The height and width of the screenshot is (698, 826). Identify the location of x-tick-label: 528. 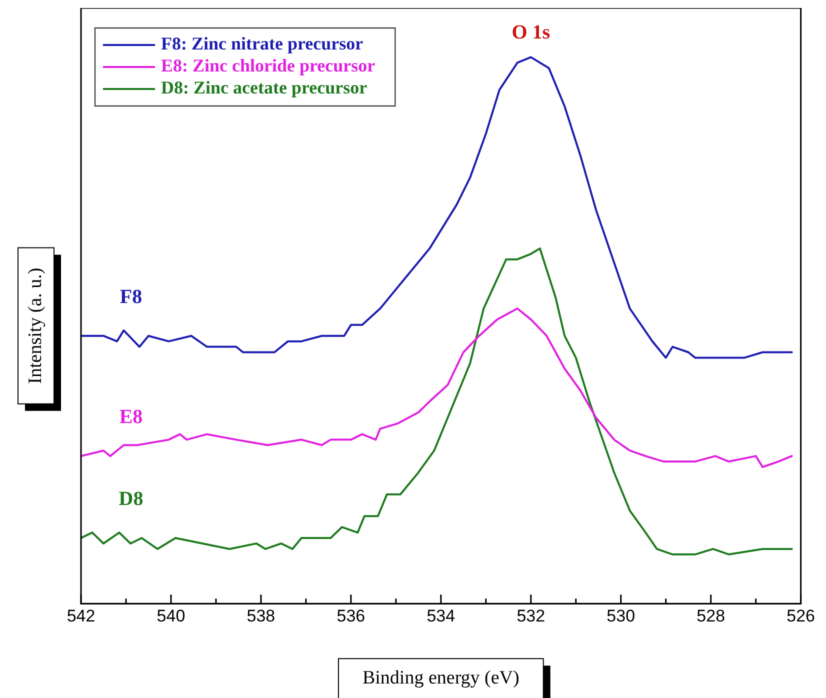
(711, 616).